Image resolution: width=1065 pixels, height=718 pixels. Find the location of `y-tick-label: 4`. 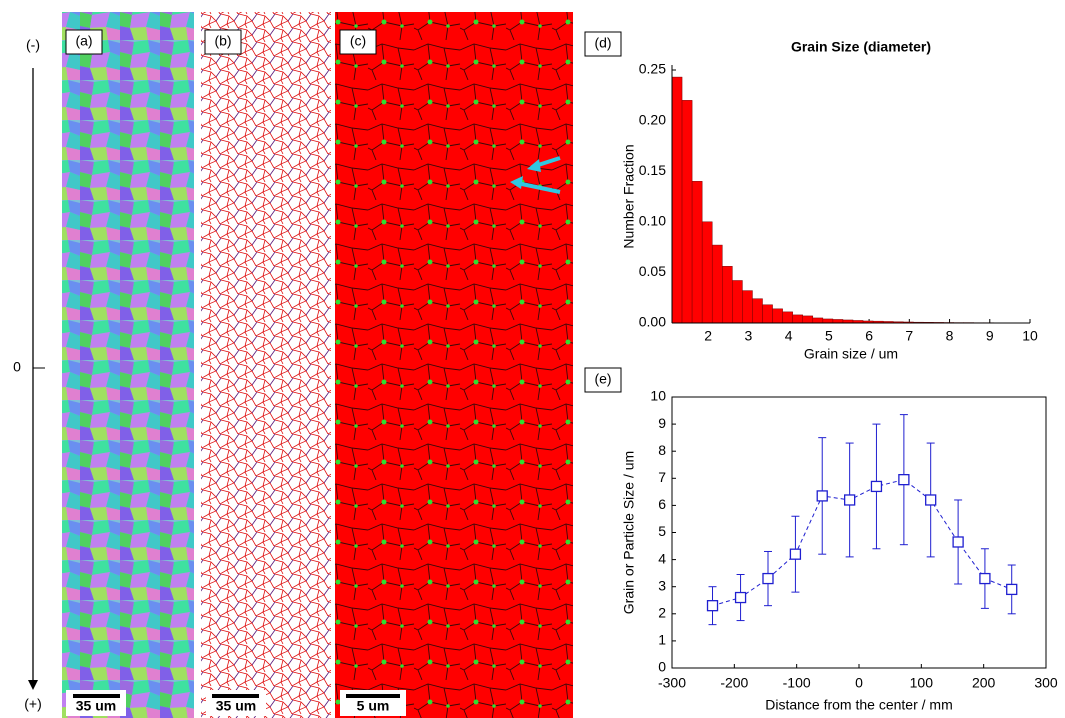

y-tick-label: 4 is located at coordinates (662, 558).